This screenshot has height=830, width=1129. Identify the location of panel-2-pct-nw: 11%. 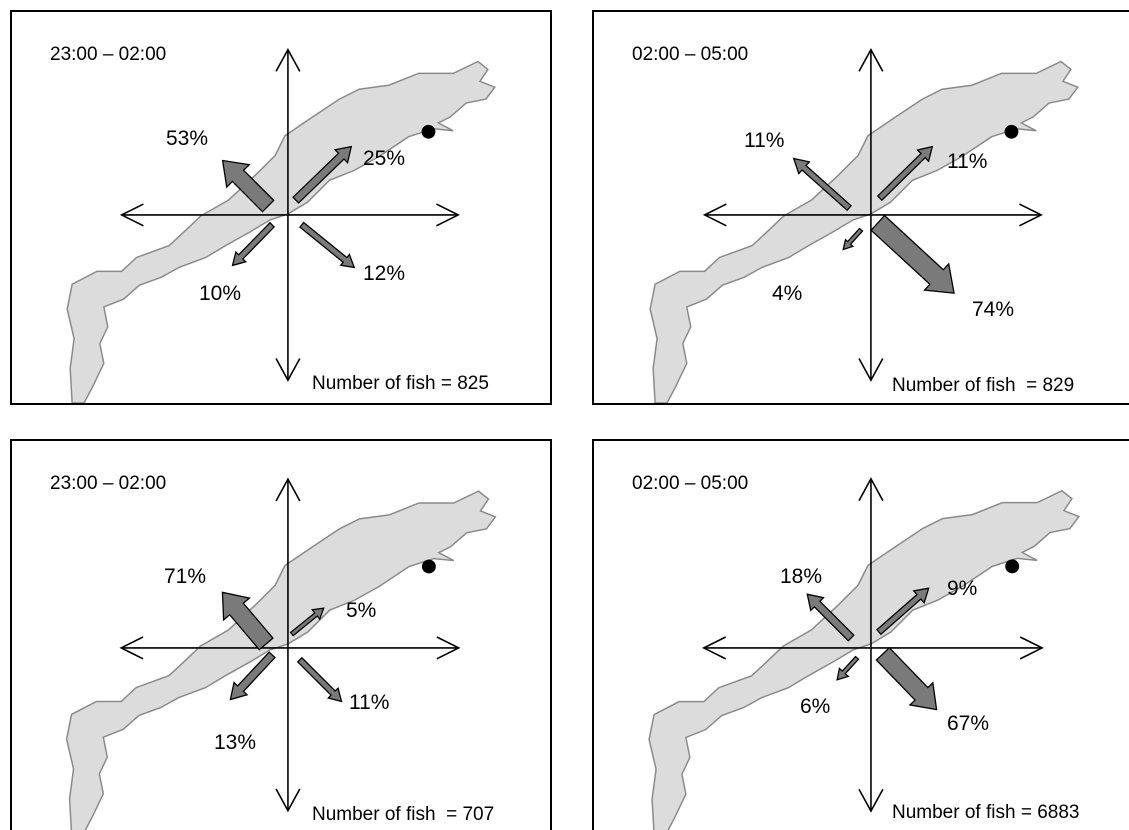
(764, 140).